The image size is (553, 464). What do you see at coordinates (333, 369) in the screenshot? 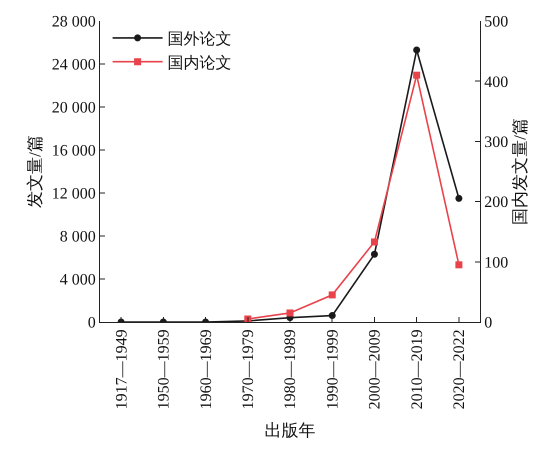
I see `x-tick-label: 1990—1999` at bounding box center [333, 369].